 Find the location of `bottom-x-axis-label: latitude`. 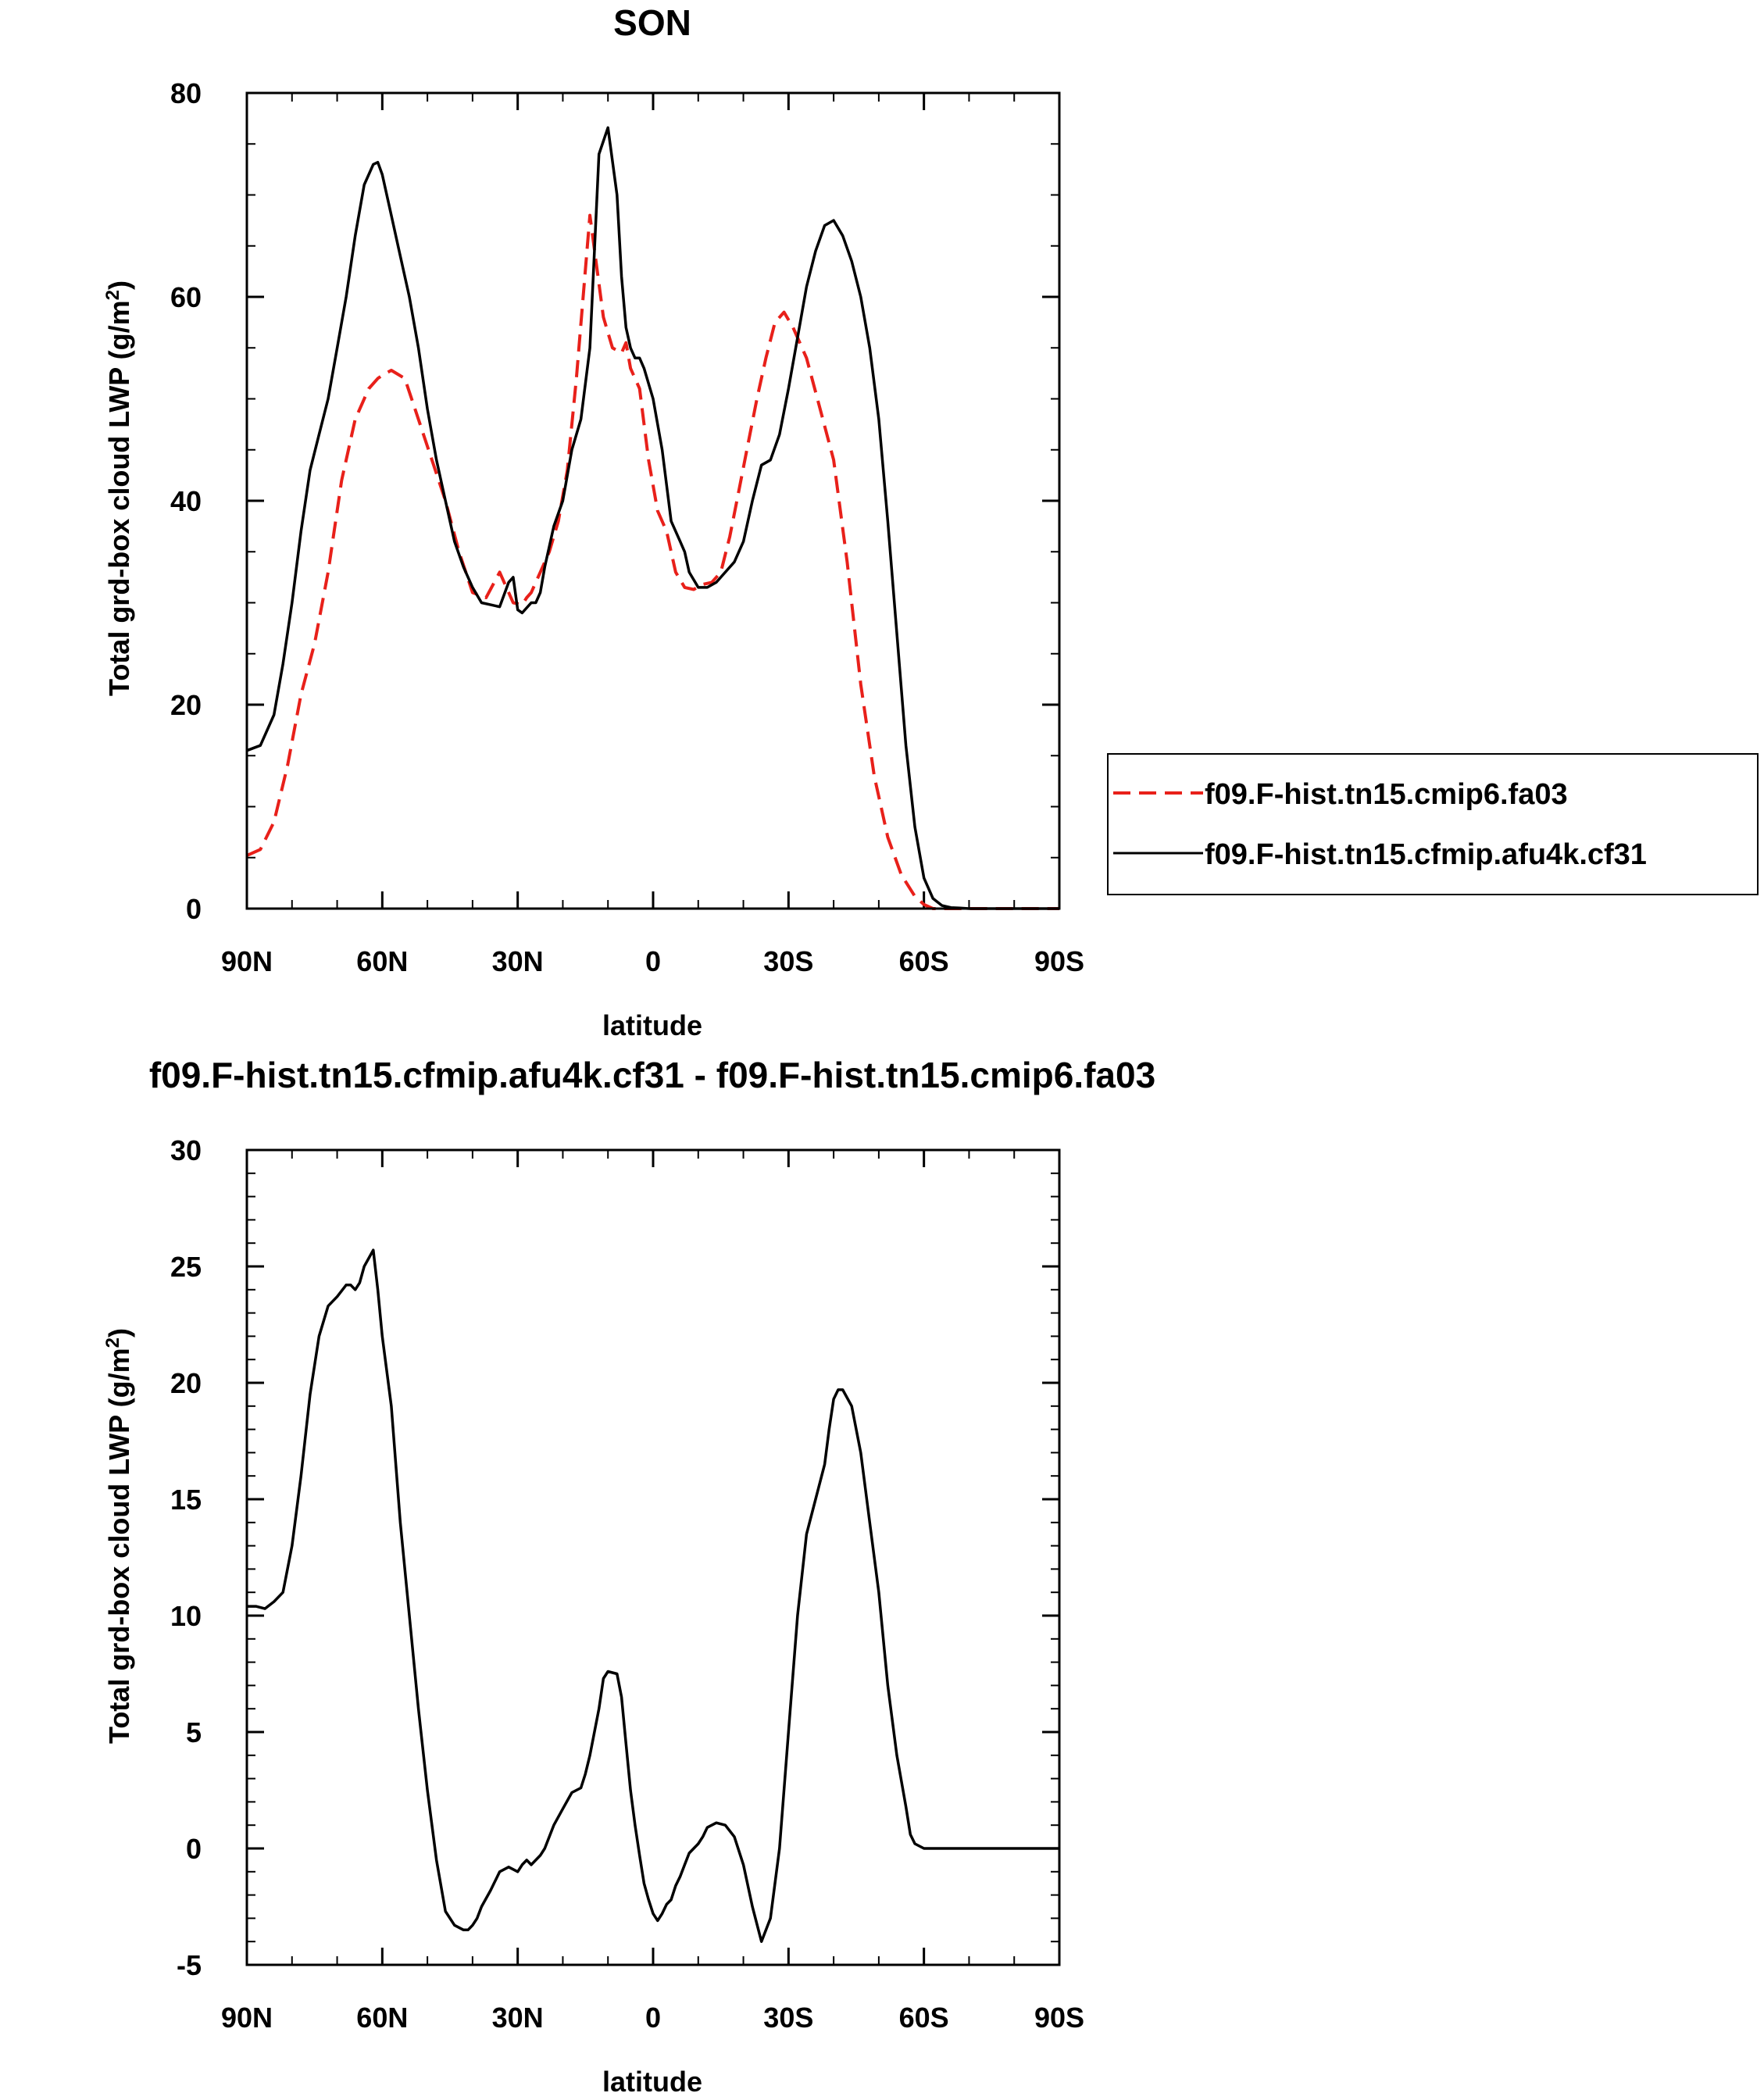

bottom-x-axis-label: latitude is located at coordinates (652, 2082).